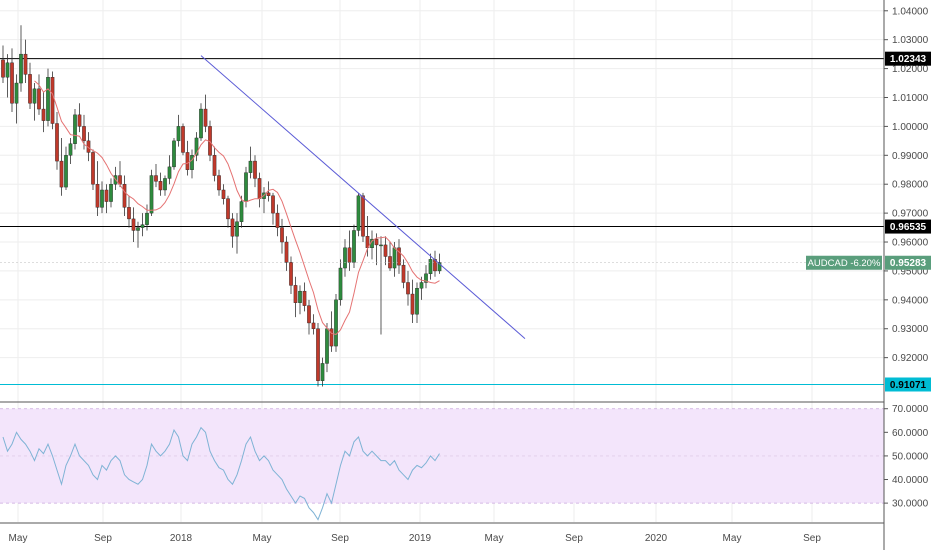  I want to click on y-tick-label: 0.97000, so click(910, 214).